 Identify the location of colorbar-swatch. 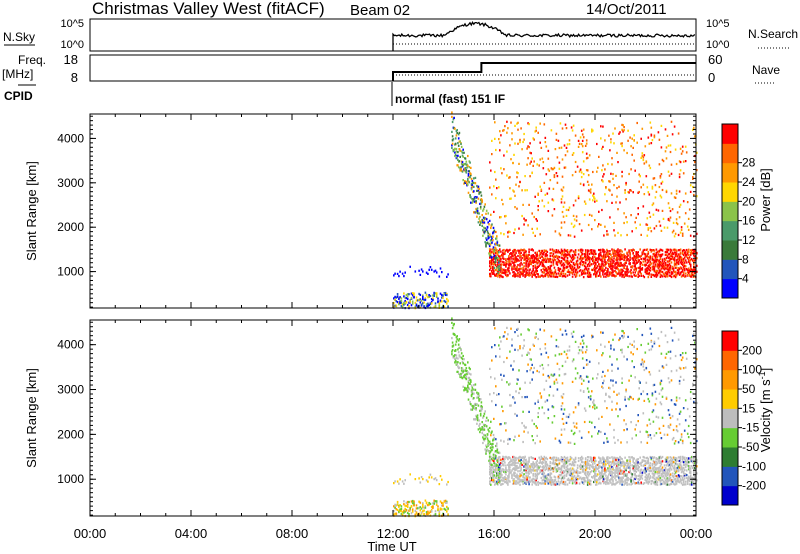
(730, 172).